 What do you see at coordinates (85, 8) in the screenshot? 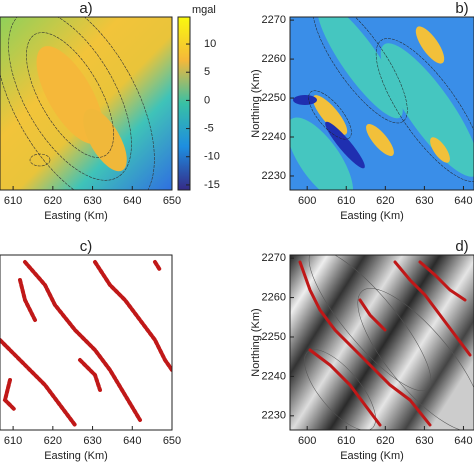
I see `panel-label: a)` at bounding box center [85, 8].